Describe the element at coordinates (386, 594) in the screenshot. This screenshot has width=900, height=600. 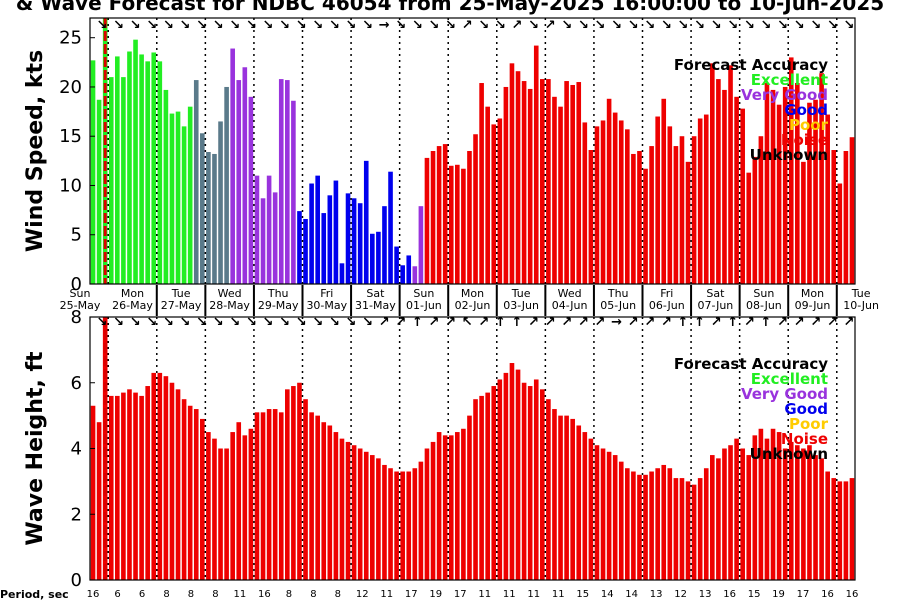
I see `period-value: 11` at that location.